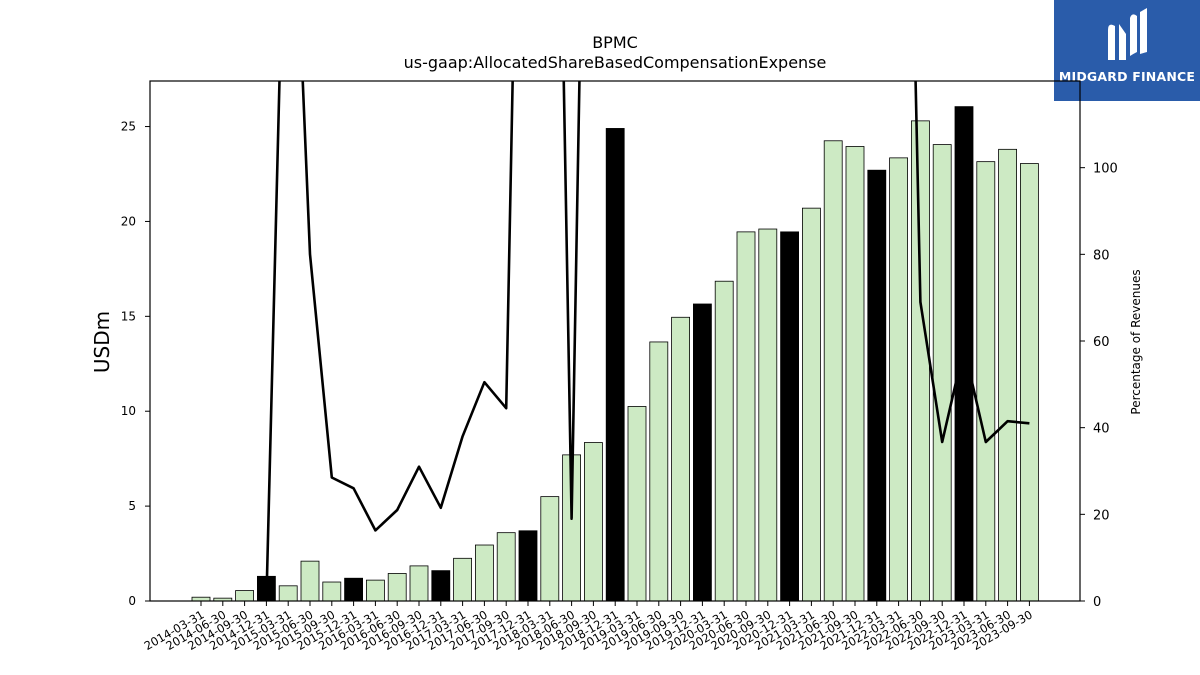 Image resolution: width=1200 pixels, height=675 pixels. I want to click on y2-tick-label: 20, so click(1101, 515).